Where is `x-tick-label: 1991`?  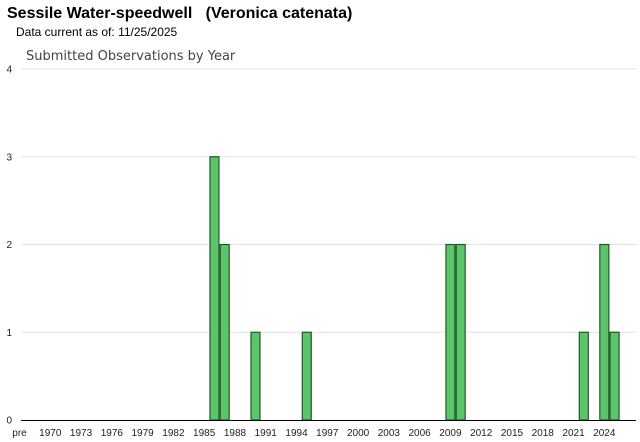
x-tick-label: 1991 is located at coordinates (266, 433).